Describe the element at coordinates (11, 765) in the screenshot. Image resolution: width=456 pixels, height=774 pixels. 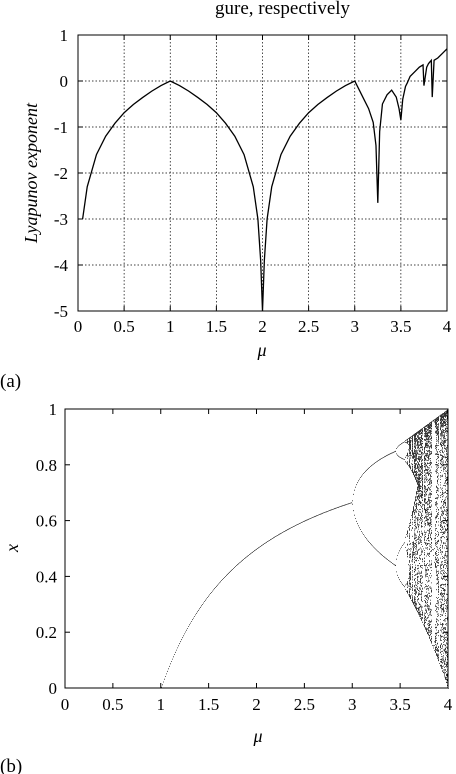
I see `panel-label-b: (b)` at that location.